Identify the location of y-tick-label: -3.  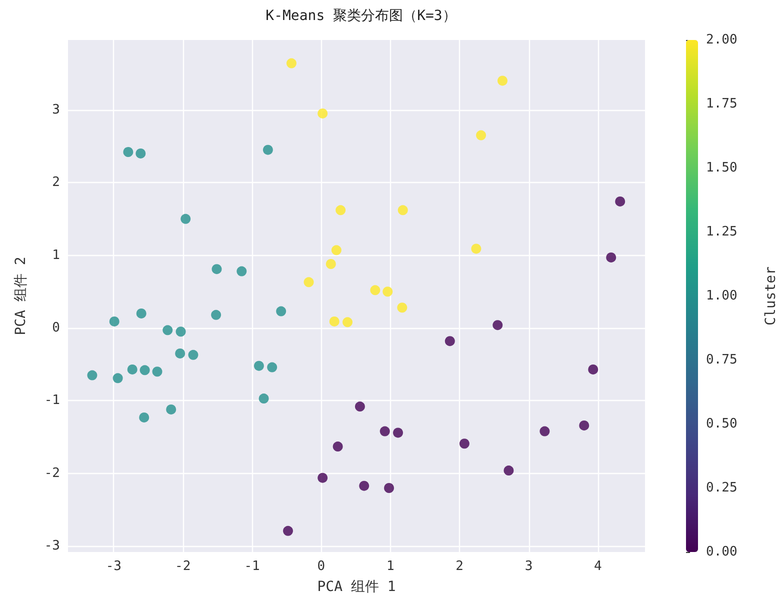
(52, 546).